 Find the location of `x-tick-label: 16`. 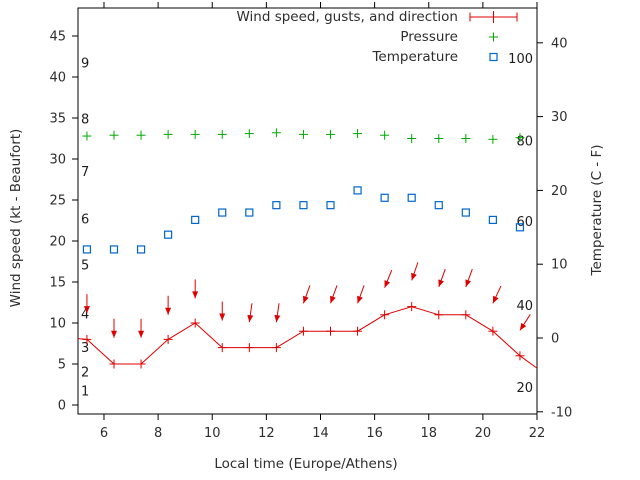

x-tick-label: 16 is located at coordinates (374, 433).